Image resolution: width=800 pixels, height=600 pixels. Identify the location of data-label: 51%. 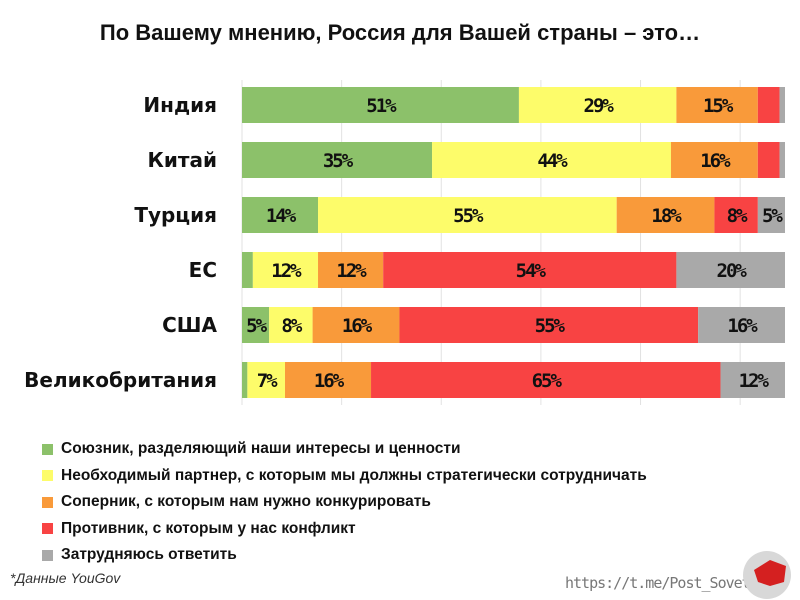
(381, 106).